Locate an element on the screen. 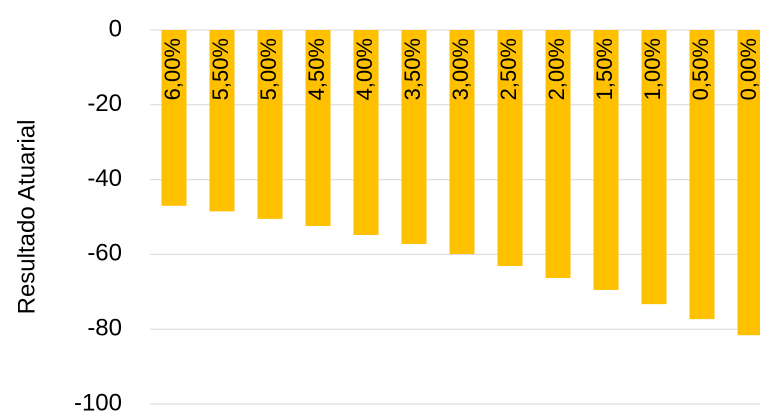 The image size is (760, 414). y-tick-label: 0 is located at coordinates (115, 28).